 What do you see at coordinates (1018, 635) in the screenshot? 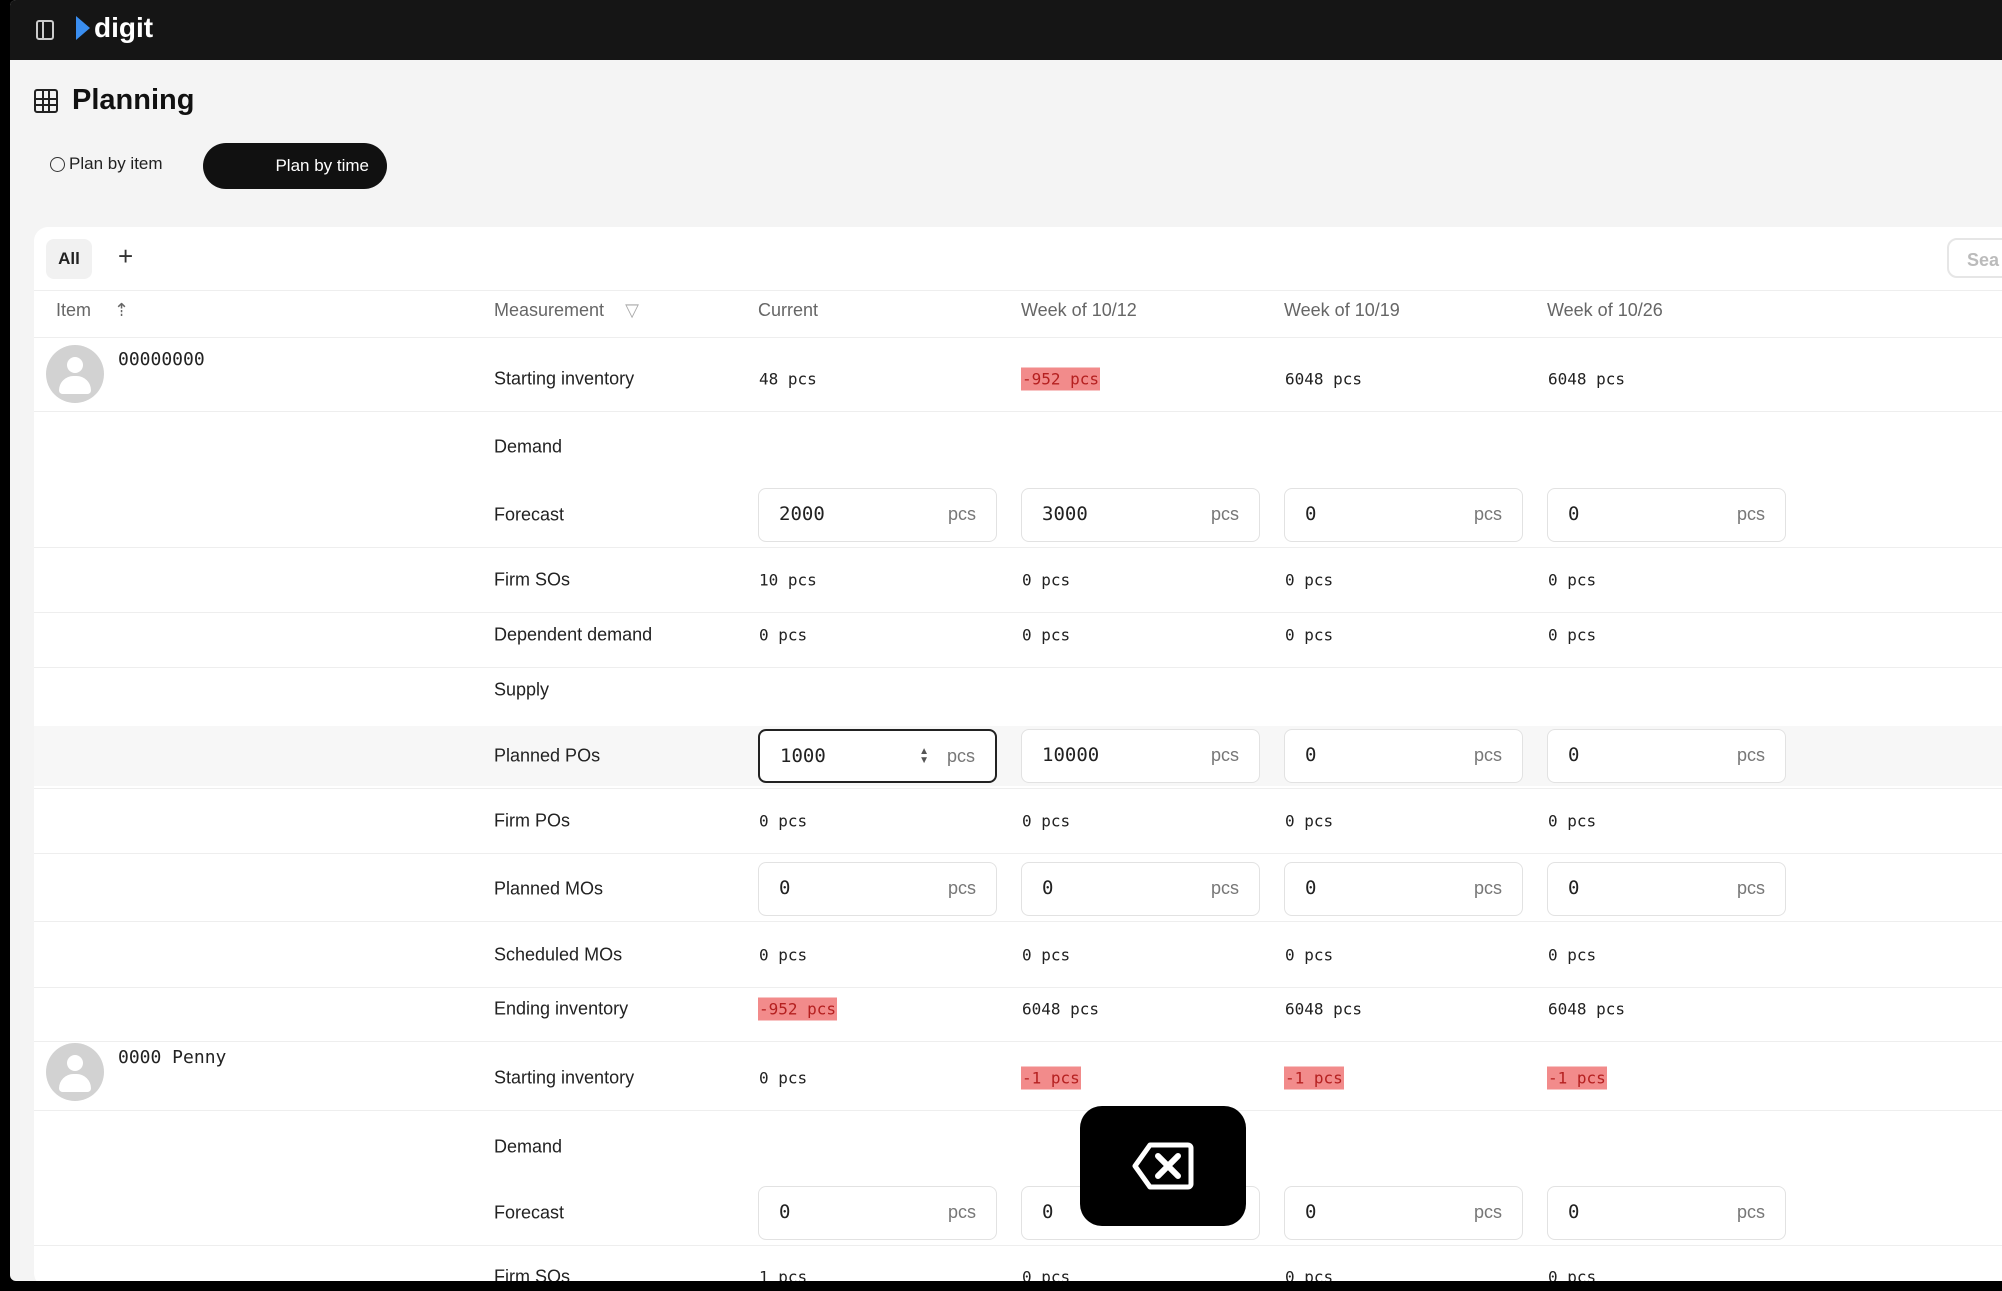
I see `table-row: Dependent demand 0 pcs 0 pcs 0 pcs 0 pcs` at bounding box center [1018, 635].